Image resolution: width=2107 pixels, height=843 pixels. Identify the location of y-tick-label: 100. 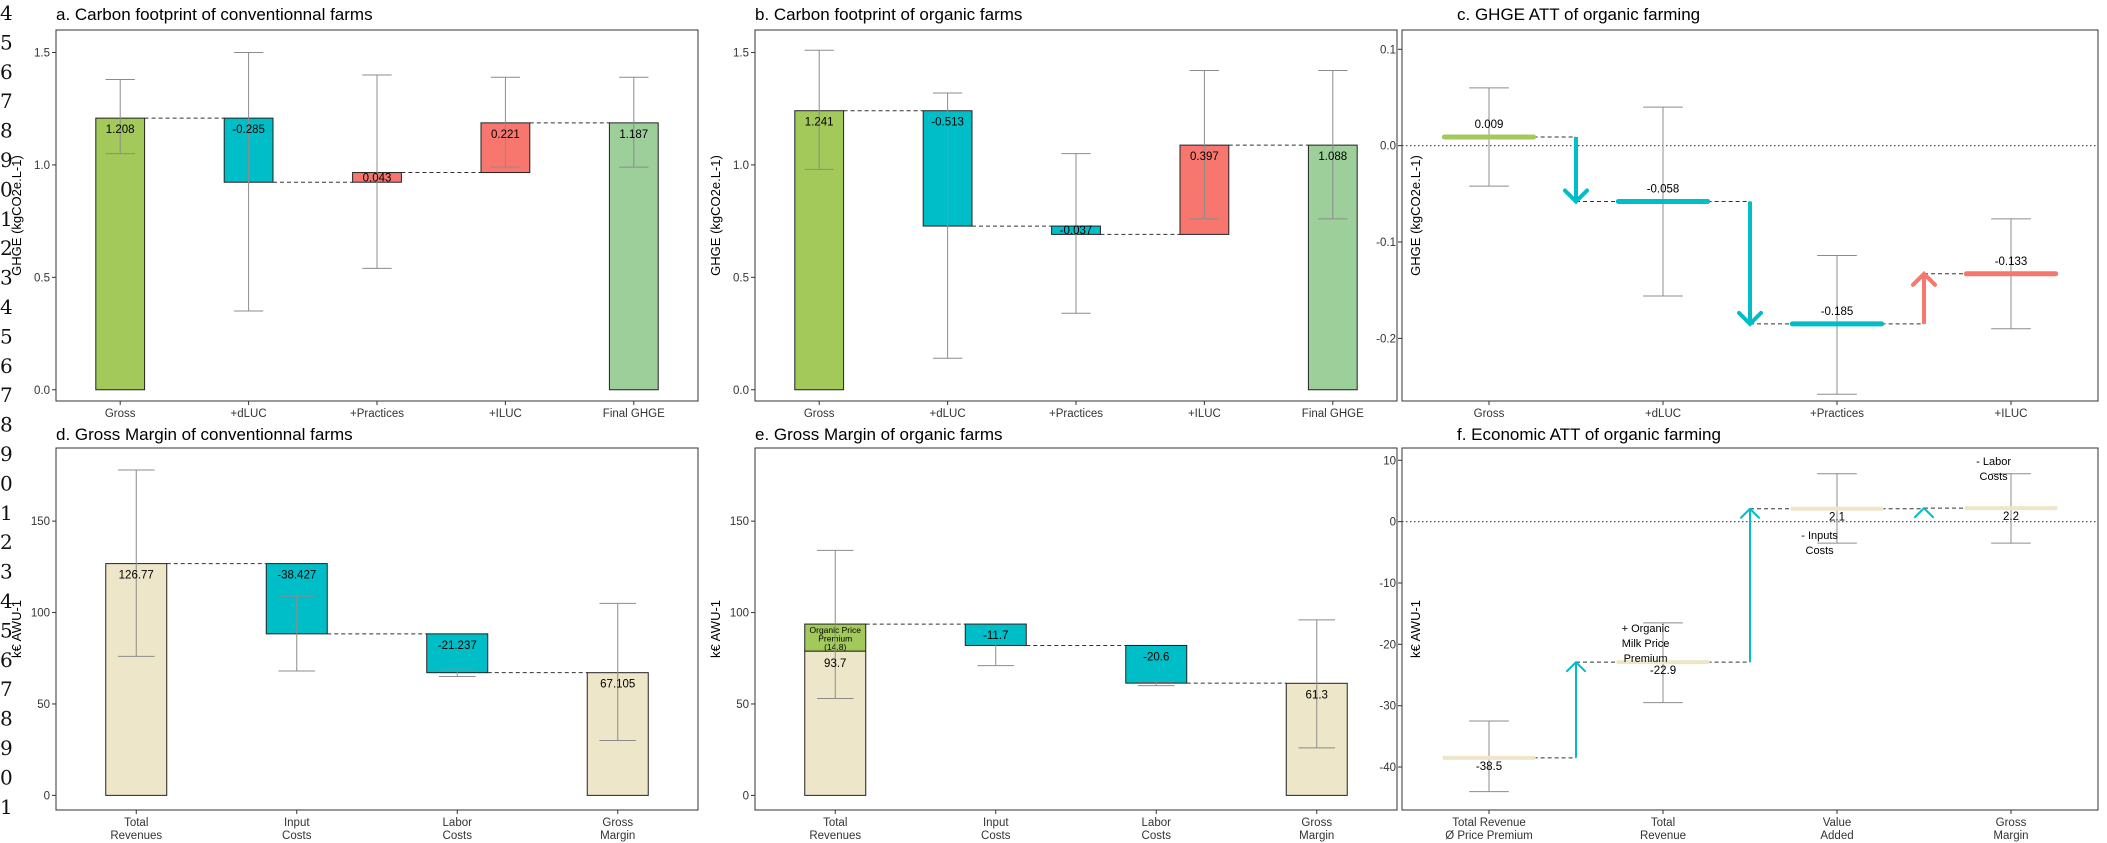
(40, 614).